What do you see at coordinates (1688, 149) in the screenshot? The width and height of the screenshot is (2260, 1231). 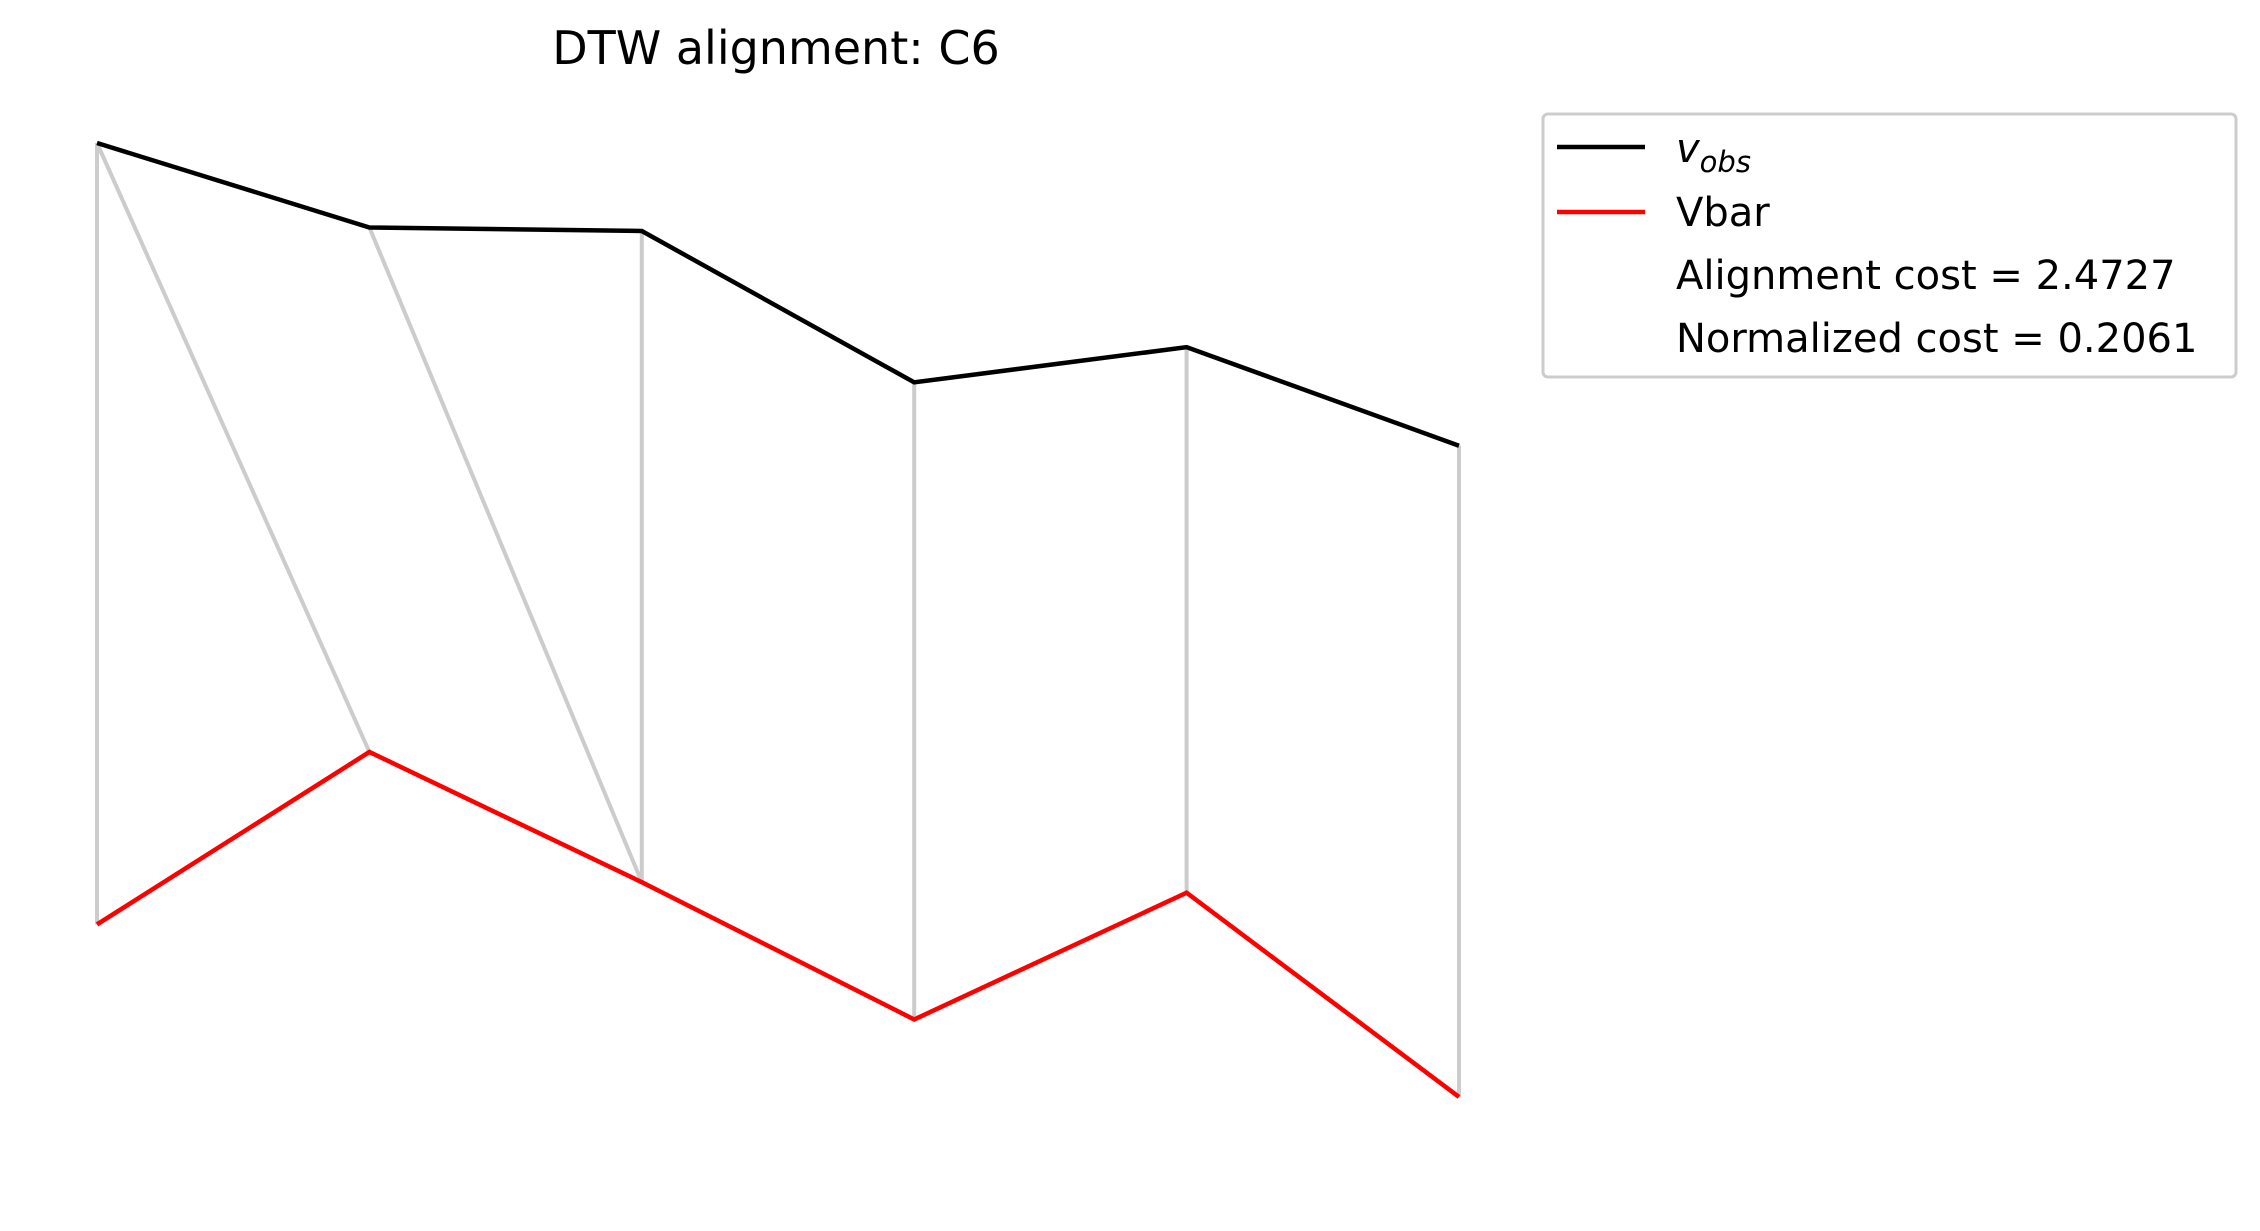 I see `legend-label-vobs-base: v` at bounding box center [1688, 149].